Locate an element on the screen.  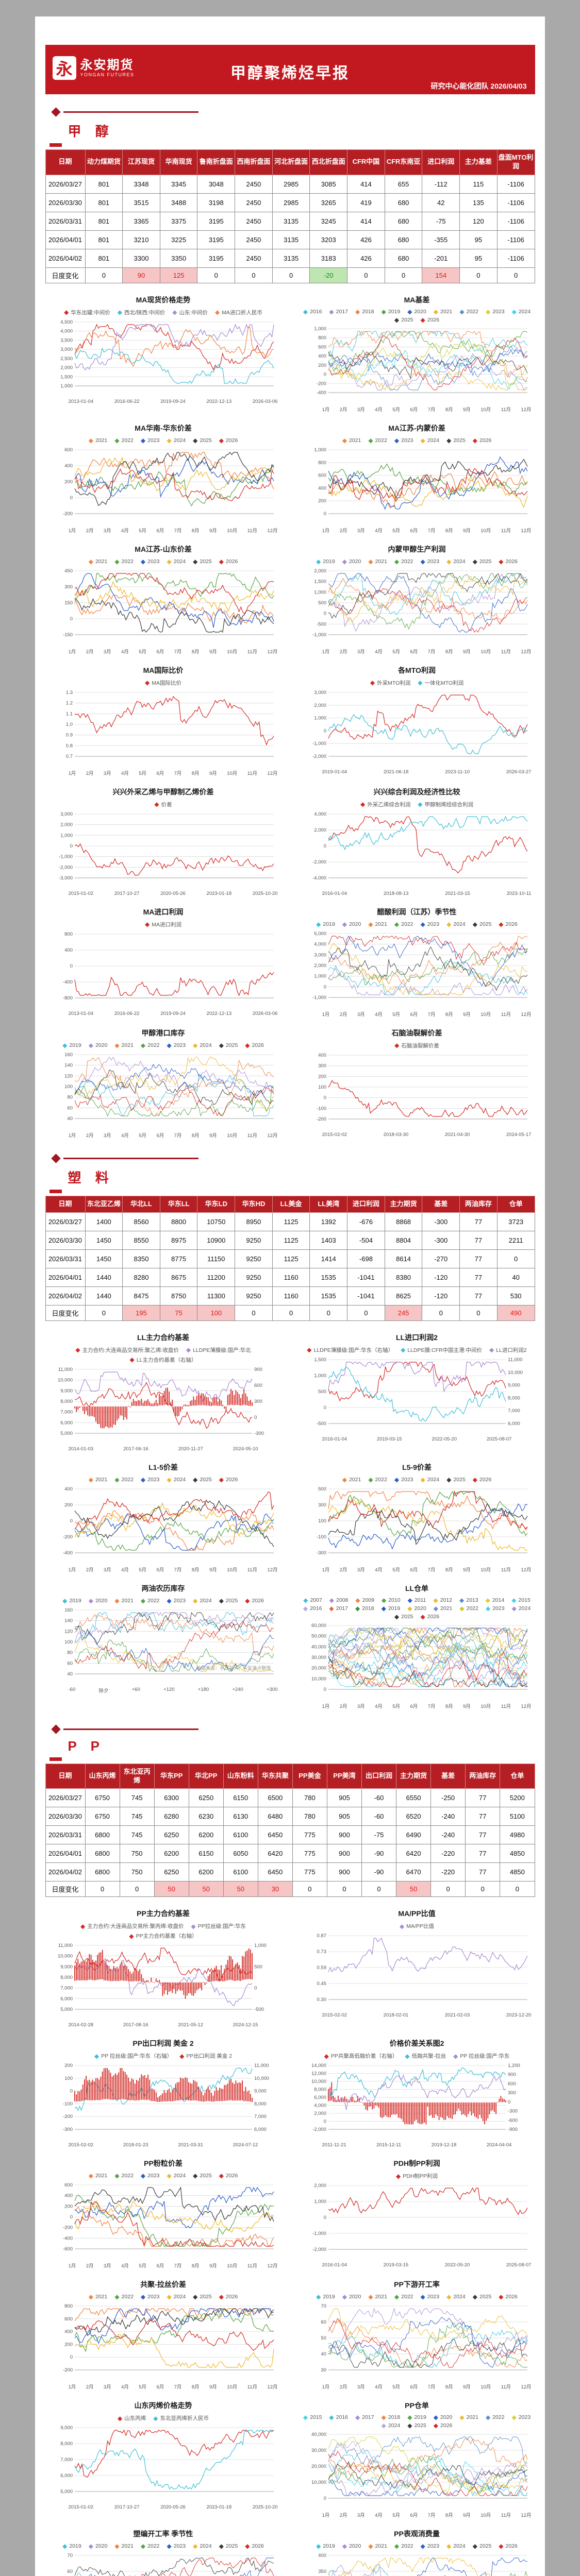
svg-text: 8,000 is located at coordinates (320, 2090).